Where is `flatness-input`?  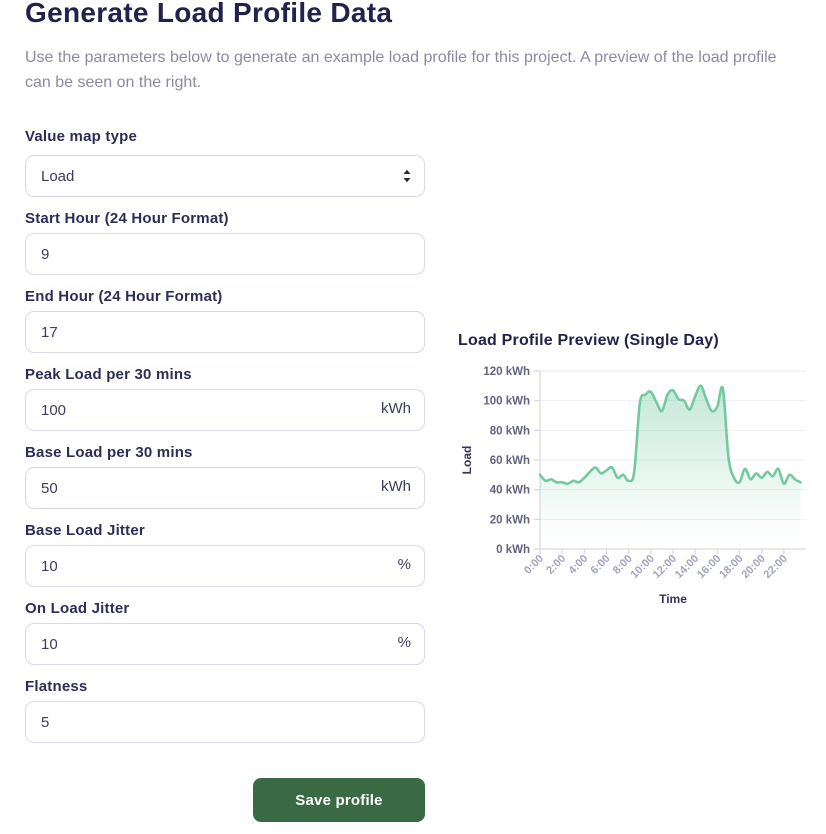 flatness-input is located at coordinates (225, 722).